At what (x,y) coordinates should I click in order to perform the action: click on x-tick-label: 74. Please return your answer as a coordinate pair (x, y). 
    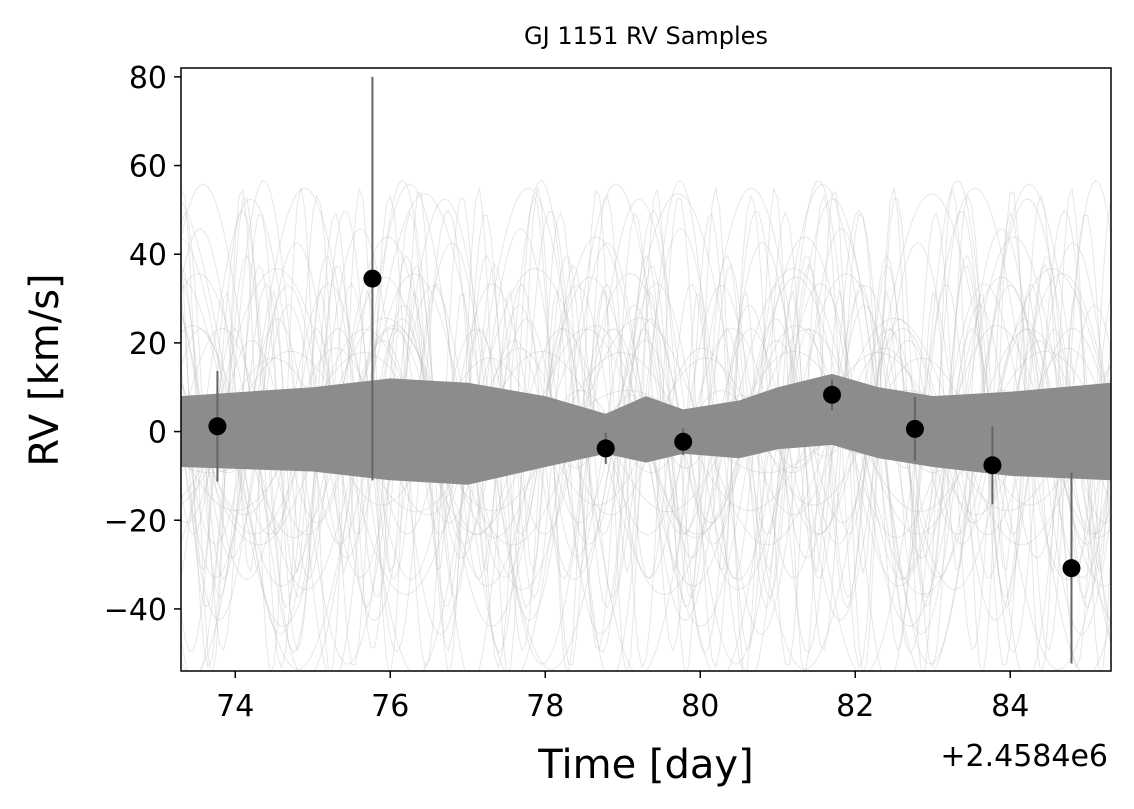
    Looking at the image, I should click on (235, 706).